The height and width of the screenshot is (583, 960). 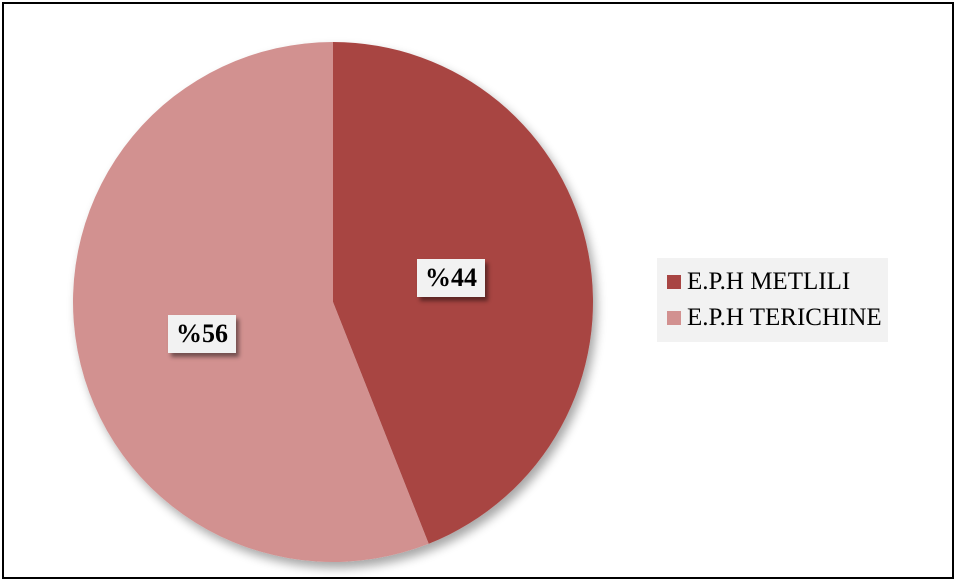 I want to click on legend-swatch-terichine, so click(x=674, y=318).